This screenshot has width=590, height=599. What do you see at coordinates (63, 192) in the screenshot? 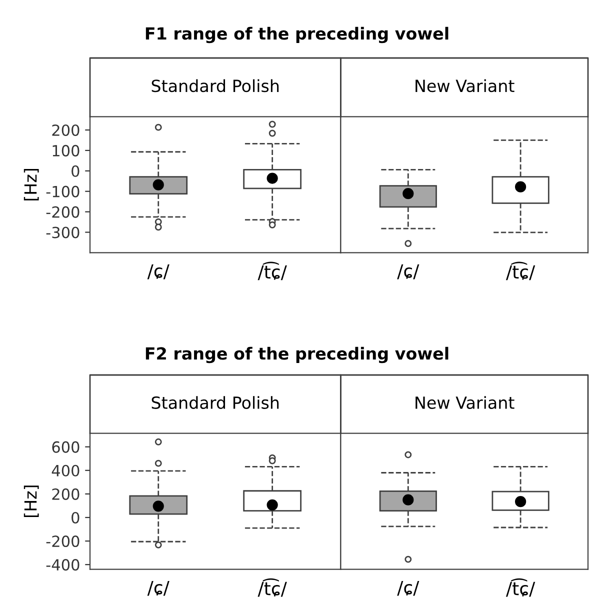
I see `y-tick-label: -100` at bounding box center [63, 192].